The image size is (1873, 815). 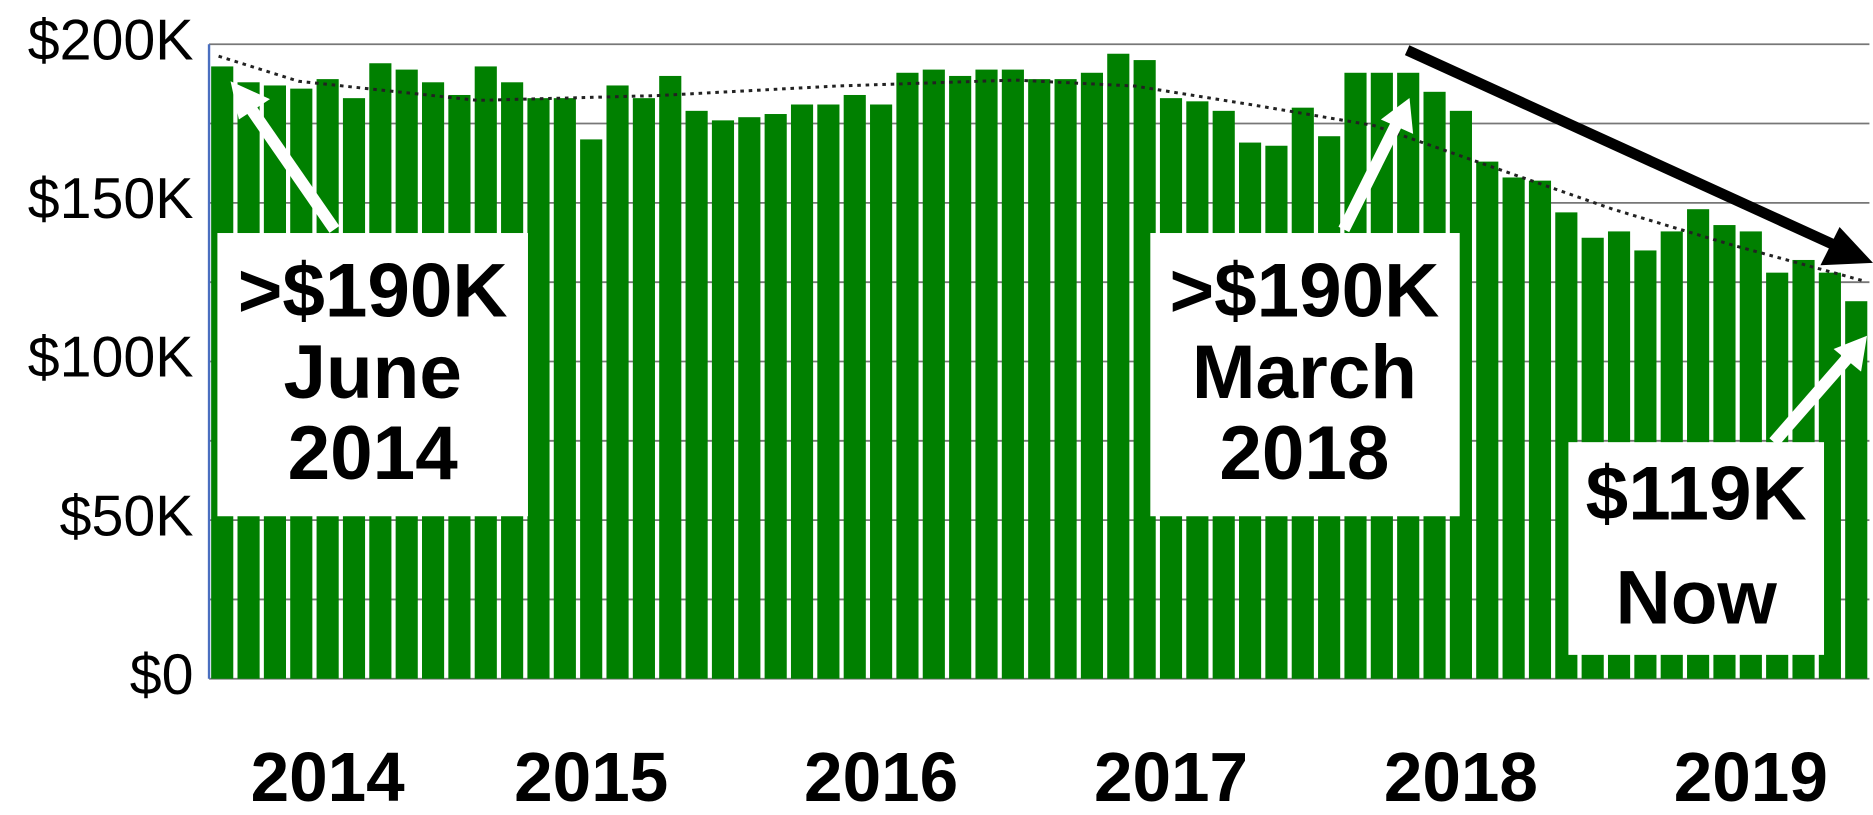 I want to click on x-tick-label: 2016, so click(x=881, y=776).